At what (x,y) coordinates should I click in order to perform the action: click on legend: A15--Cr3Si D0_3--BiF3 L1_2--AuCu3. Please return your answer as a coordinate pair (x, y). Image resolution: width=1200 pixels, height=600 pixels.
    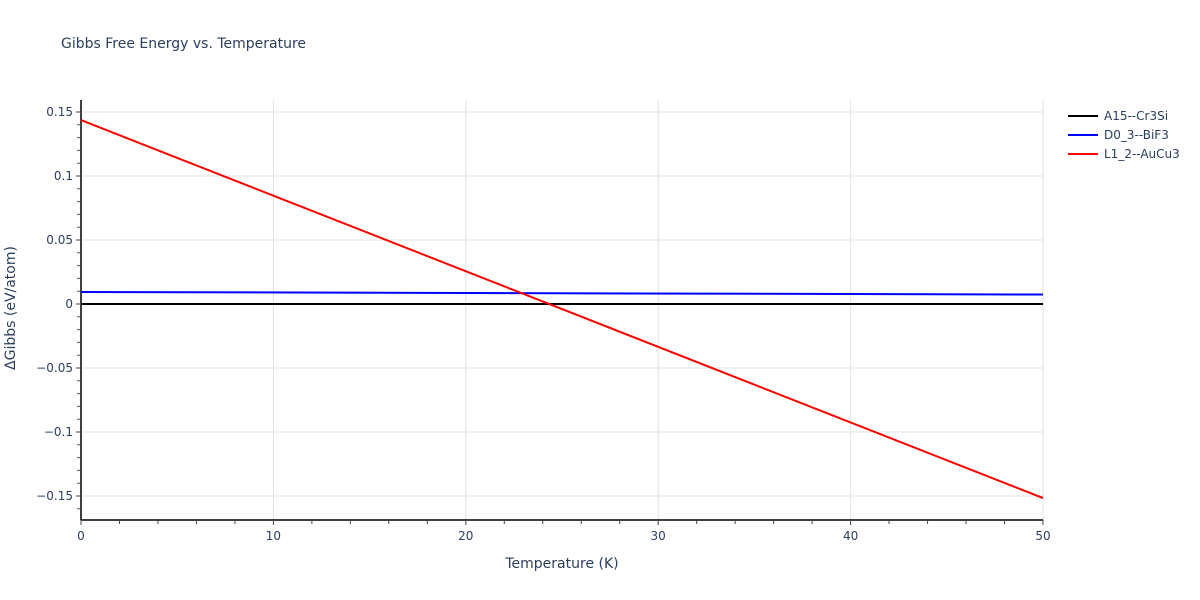
    Looking at the image, I should click on (1124, 134).